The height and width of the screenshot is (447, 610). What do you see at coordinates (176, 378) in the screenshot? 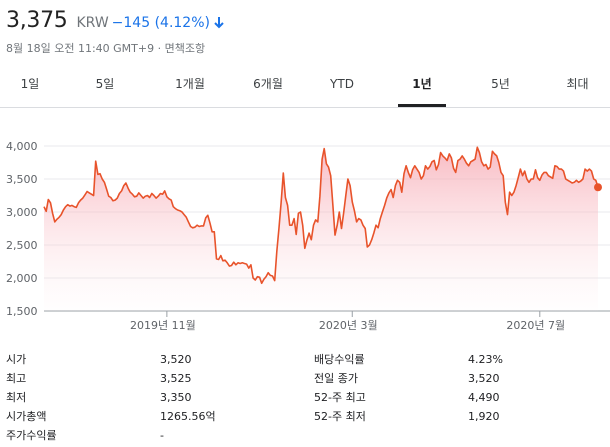
I see `stat-value: 3,525` at bounding box center [176, 378].